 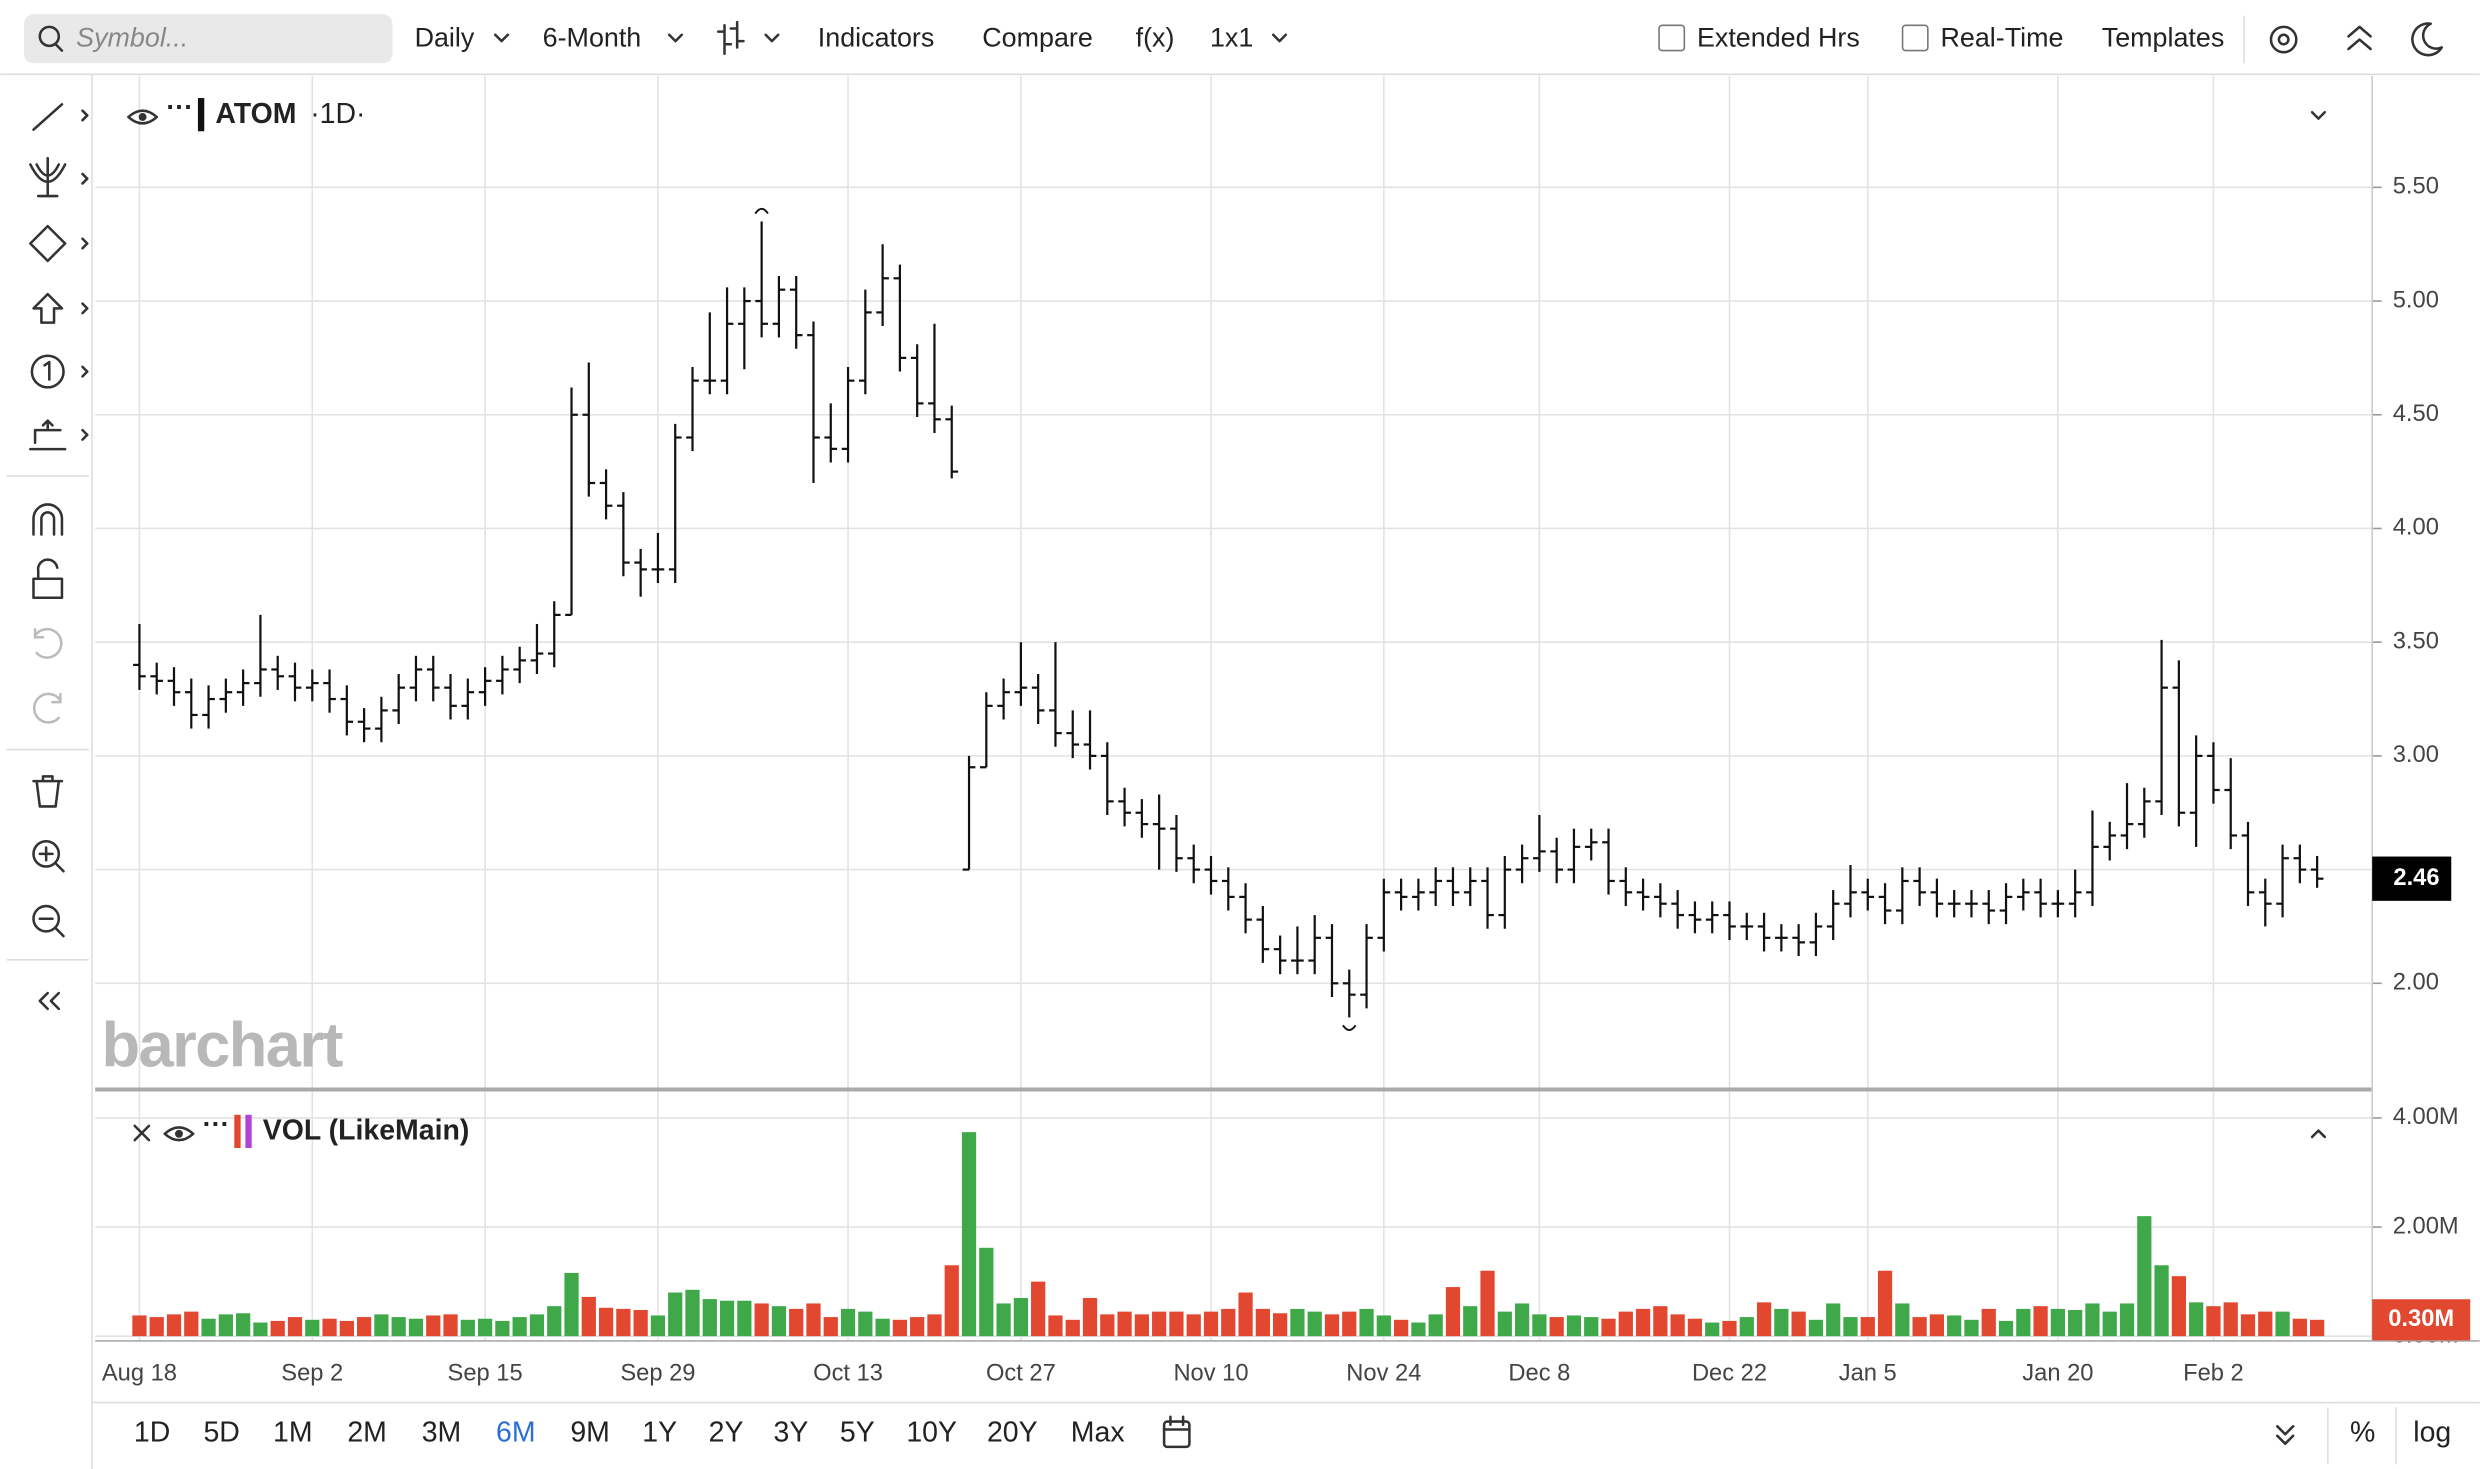 What do you see at coordinates (85, 275) in the screenshot?
I see `tool-expand` at bounding box center [85, 275].